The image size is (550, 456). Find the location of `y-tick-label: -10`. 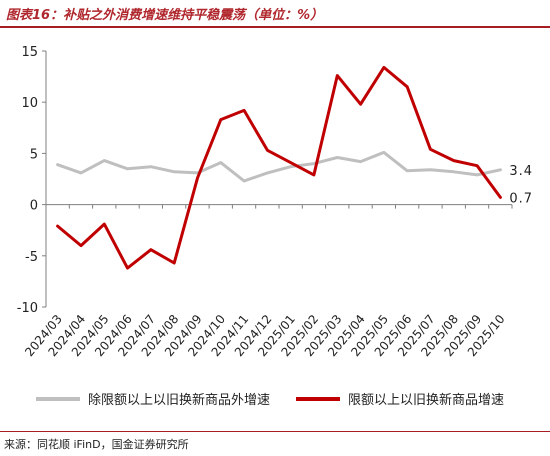

y-tick-label: -10 is located at coordinates (27, 308).